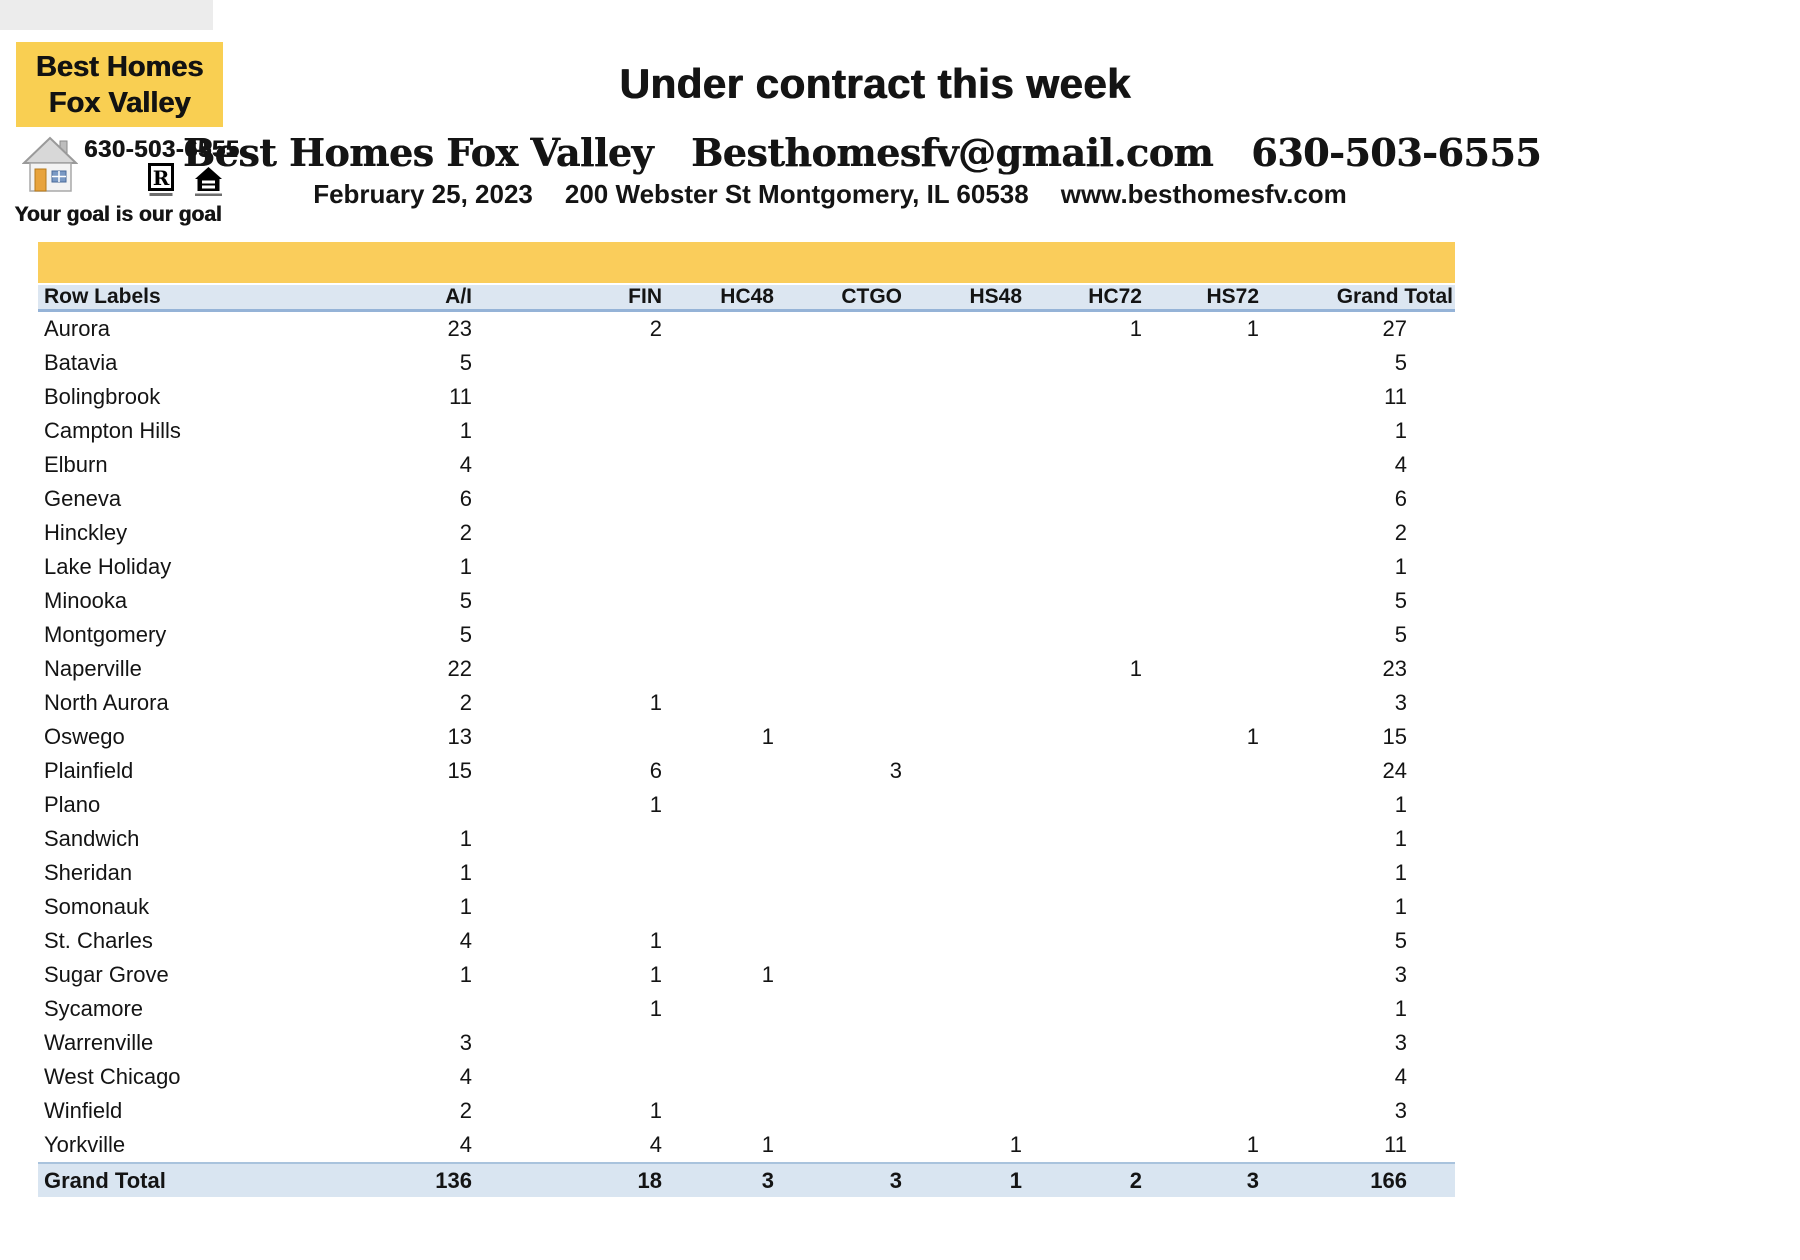 This screenshot has height=1260, width=1800. Describe the element at coordinates (465, 600) in the screenshot. I see `value-cell: 5` at that location.